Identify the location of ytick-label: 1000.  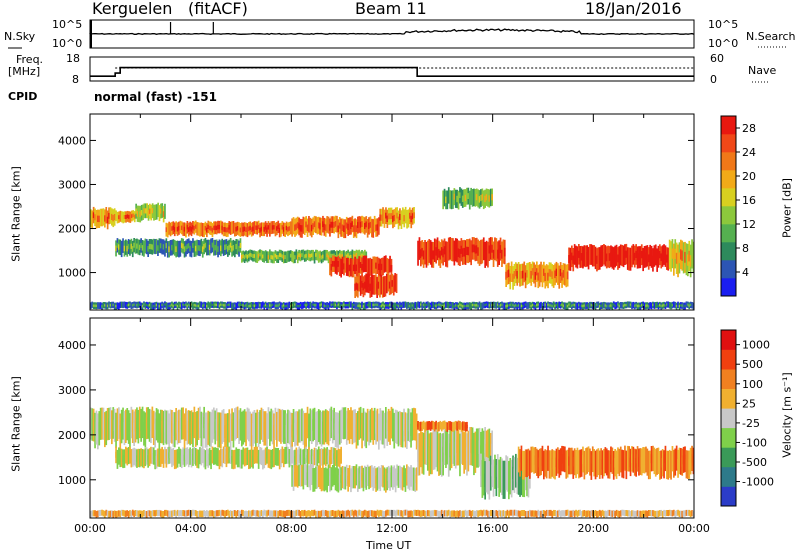
(72, 273).